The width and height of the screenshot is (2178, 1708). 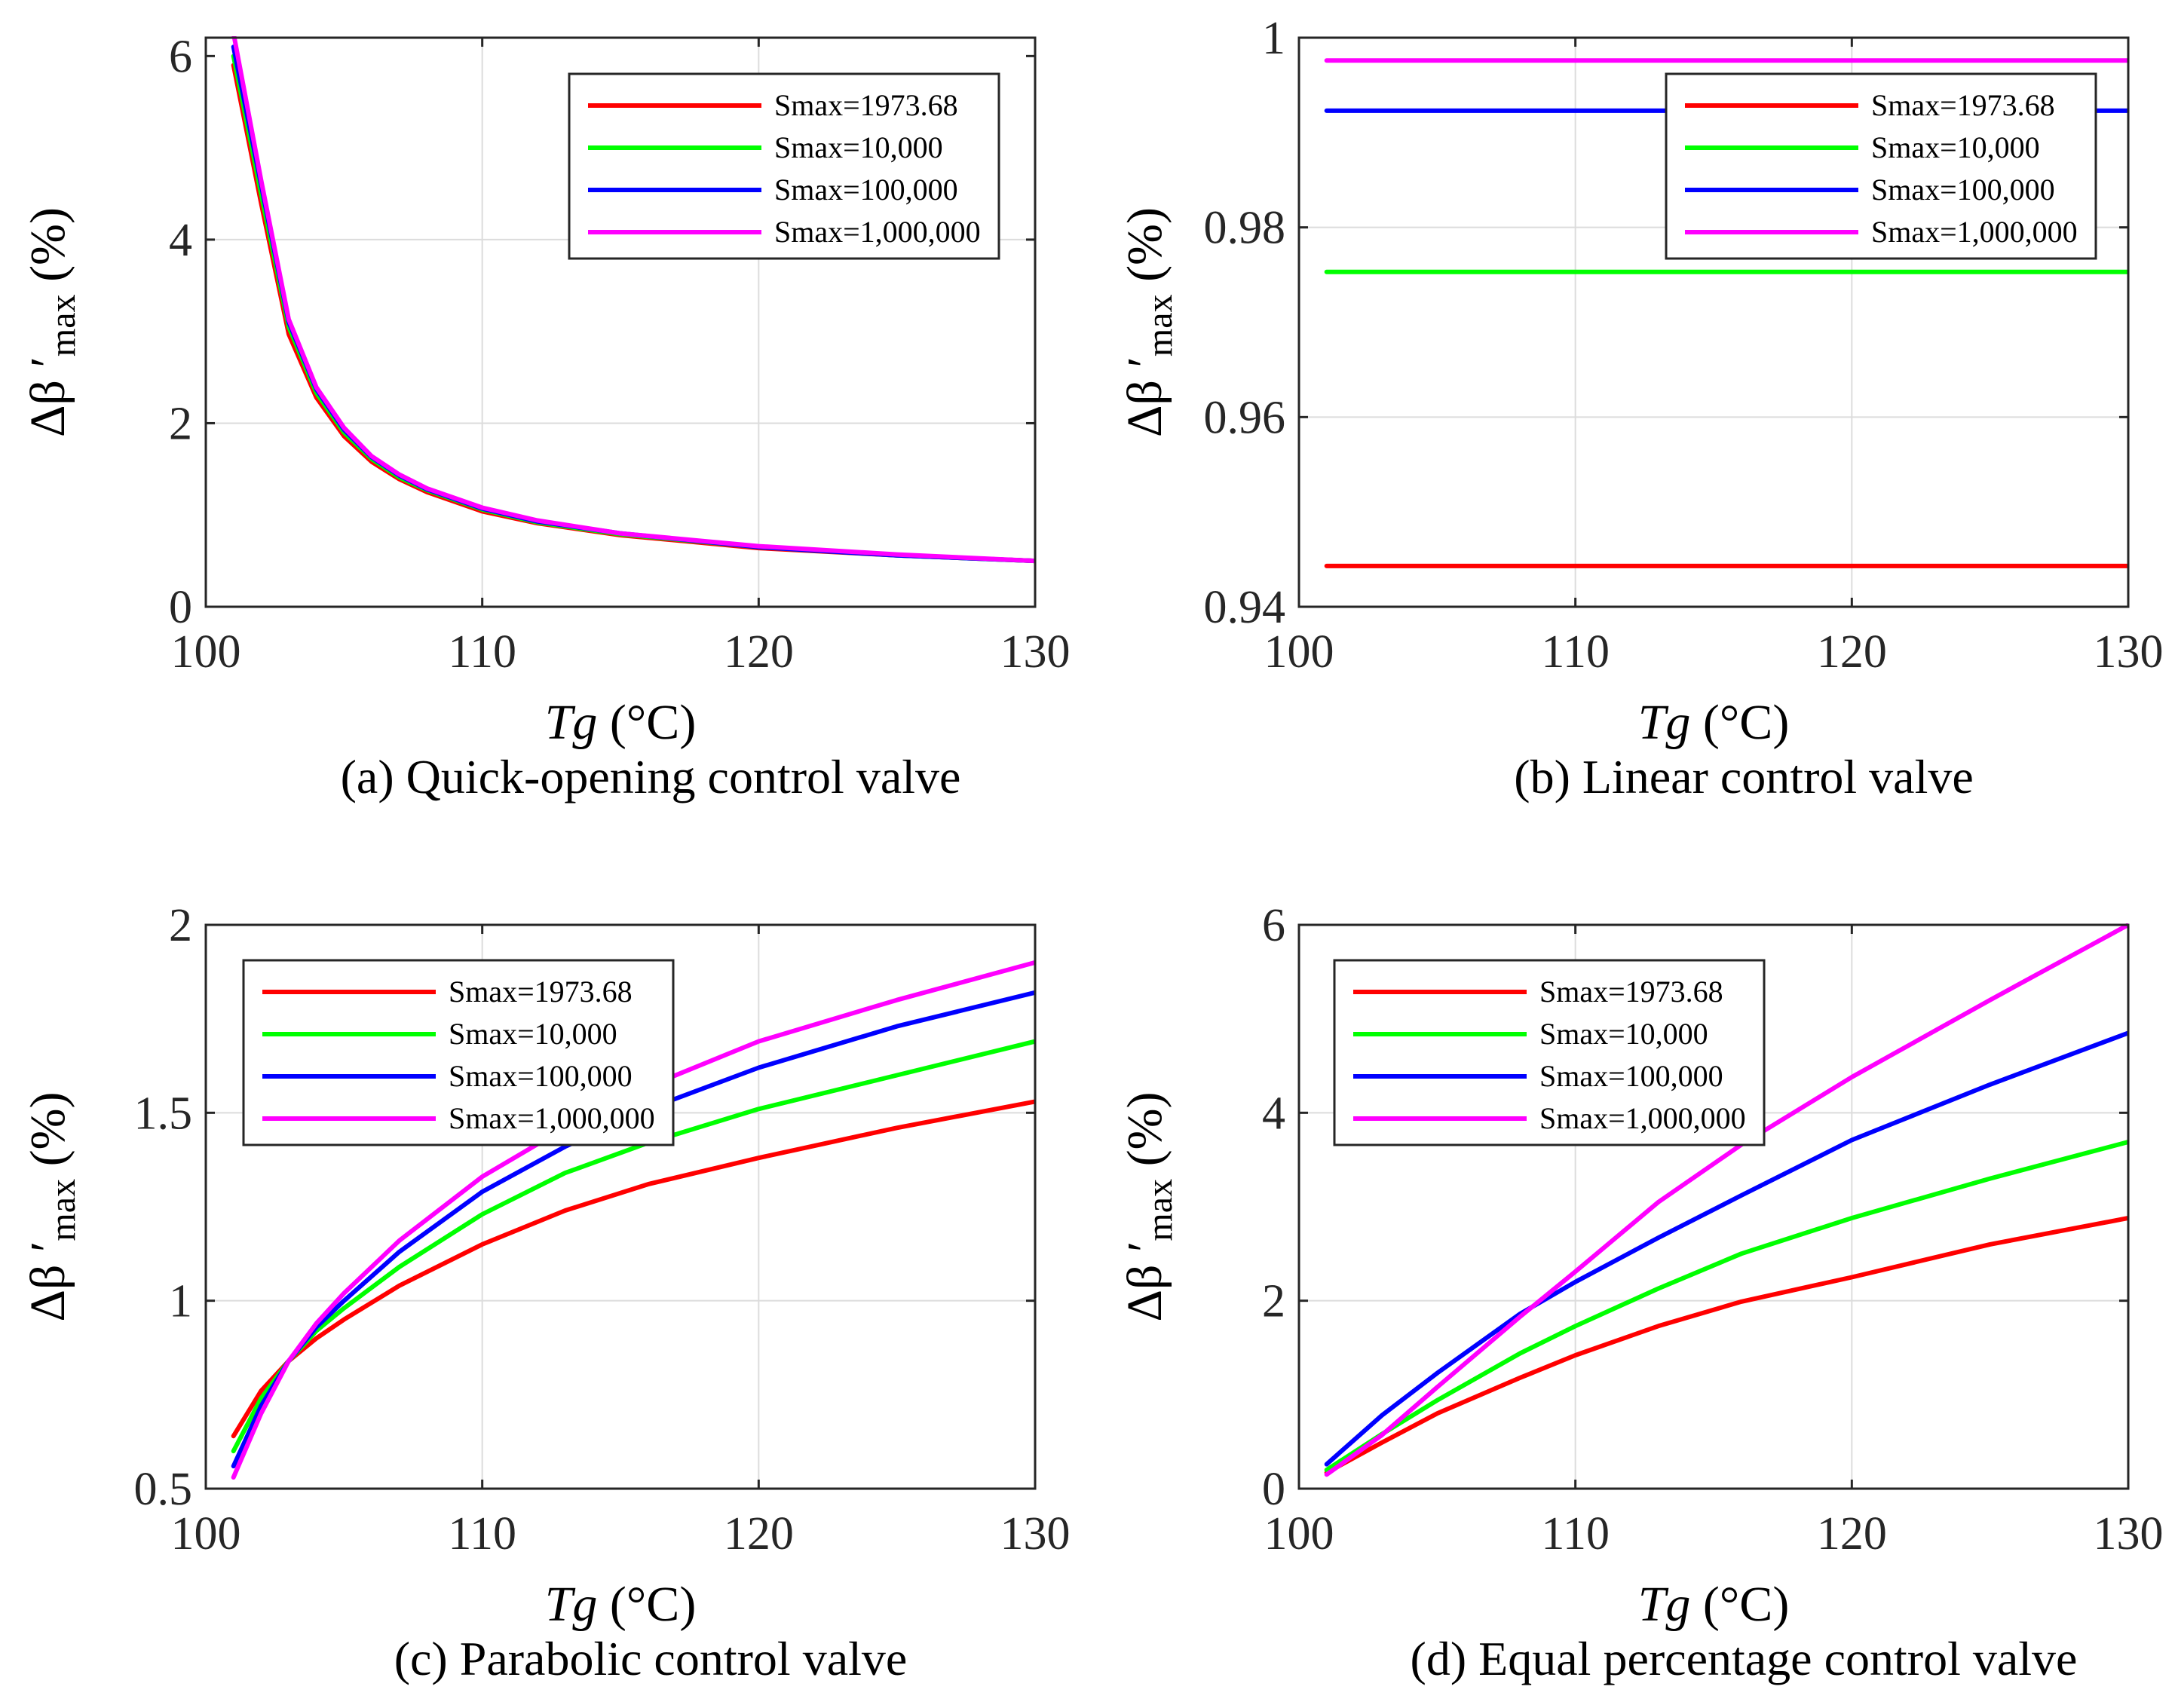 What do you see at coordinates (651, 777) in the screenshot?
I see `panel-caption: (a) Quick-opening control valve` at bounding box center [651, 777].